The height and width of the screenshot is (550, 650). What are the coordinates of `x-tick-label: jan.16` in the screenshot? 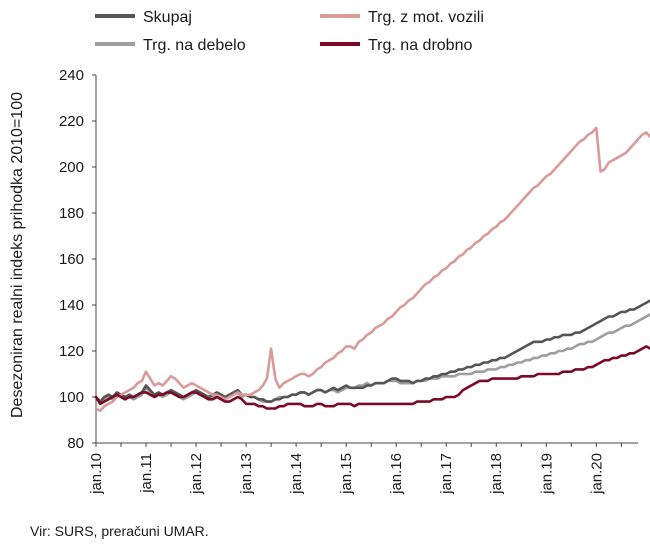 It's located at (396, 474).